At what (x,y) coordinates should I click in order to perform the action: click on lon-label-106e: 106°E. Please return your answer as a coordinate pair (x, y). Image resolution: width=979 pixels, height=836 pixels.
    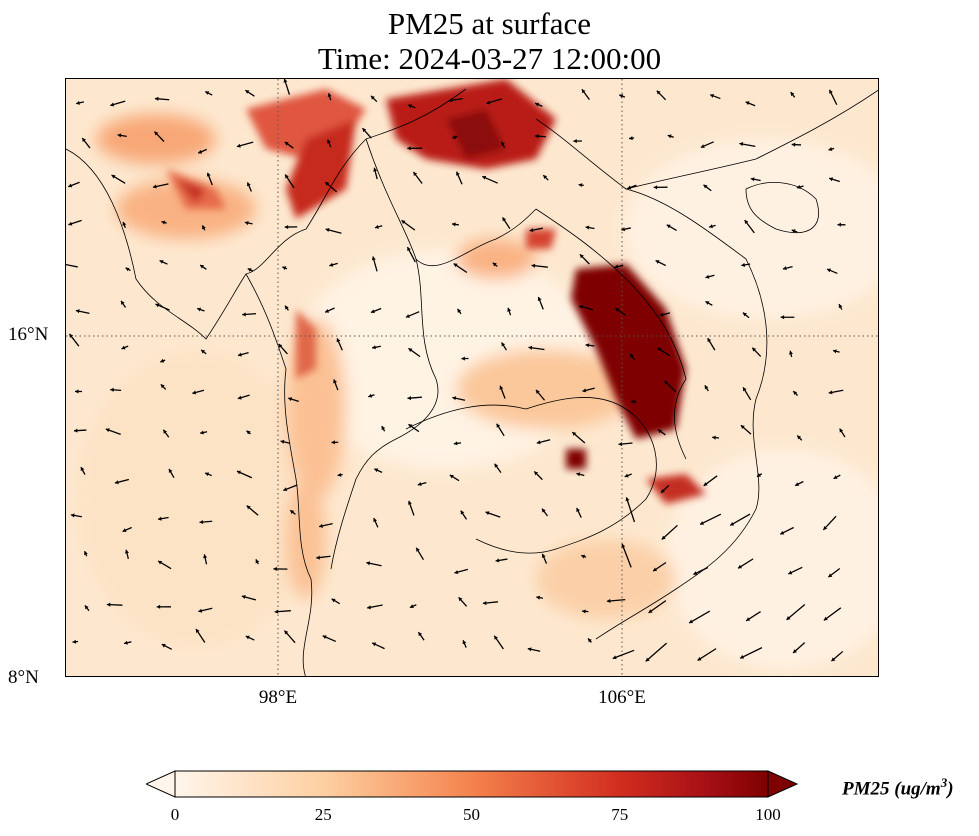
    Looking at the image, I should click on (622, 697).